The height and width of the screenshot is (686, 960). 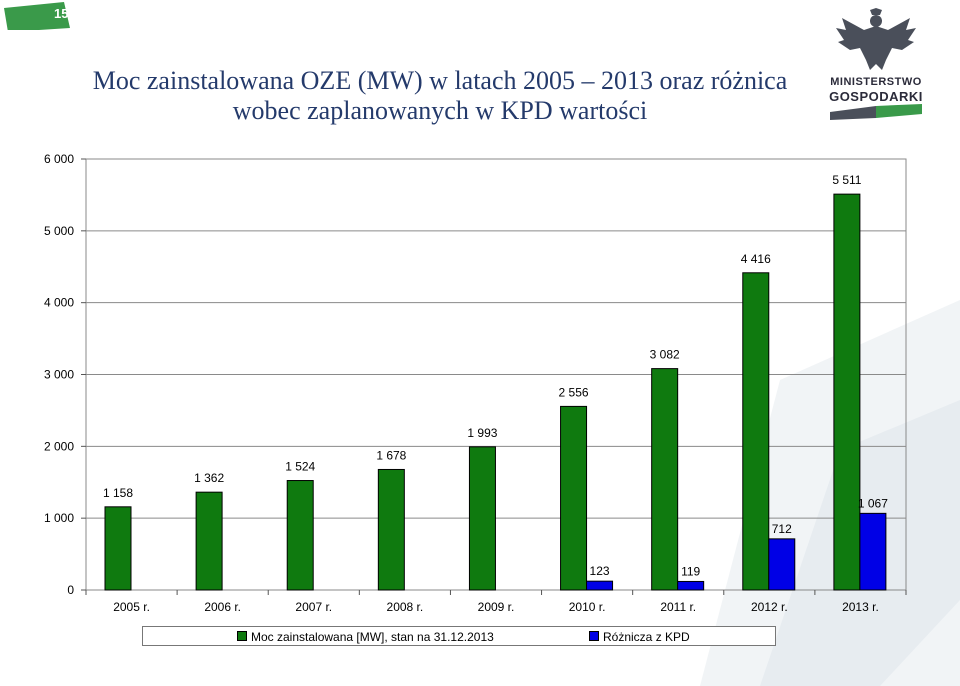 I want to click on x-tick-label: 2009 r., so click(x=496, y=607).